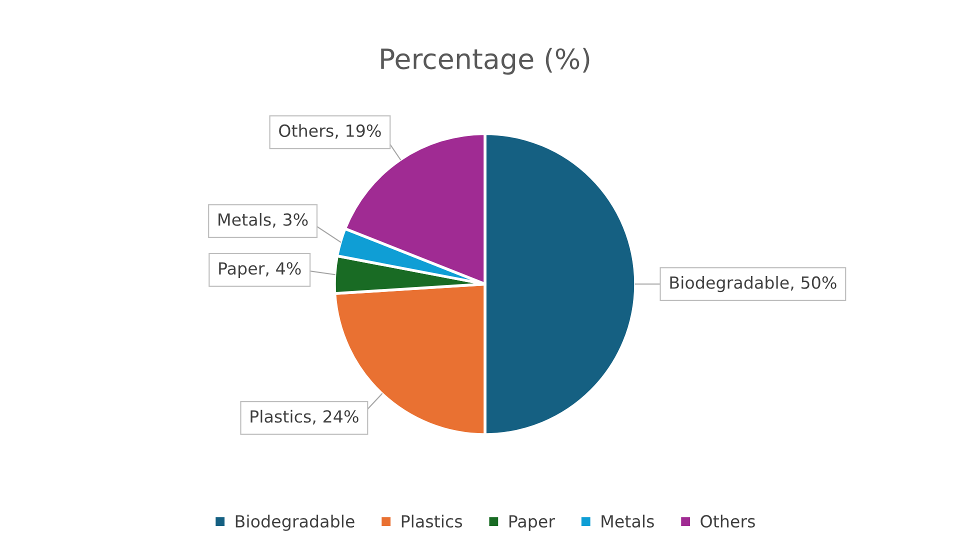  Describe the element at coordinates (263, 220) in the screenshot. I see `data-label: Metals, 3%` at that location.